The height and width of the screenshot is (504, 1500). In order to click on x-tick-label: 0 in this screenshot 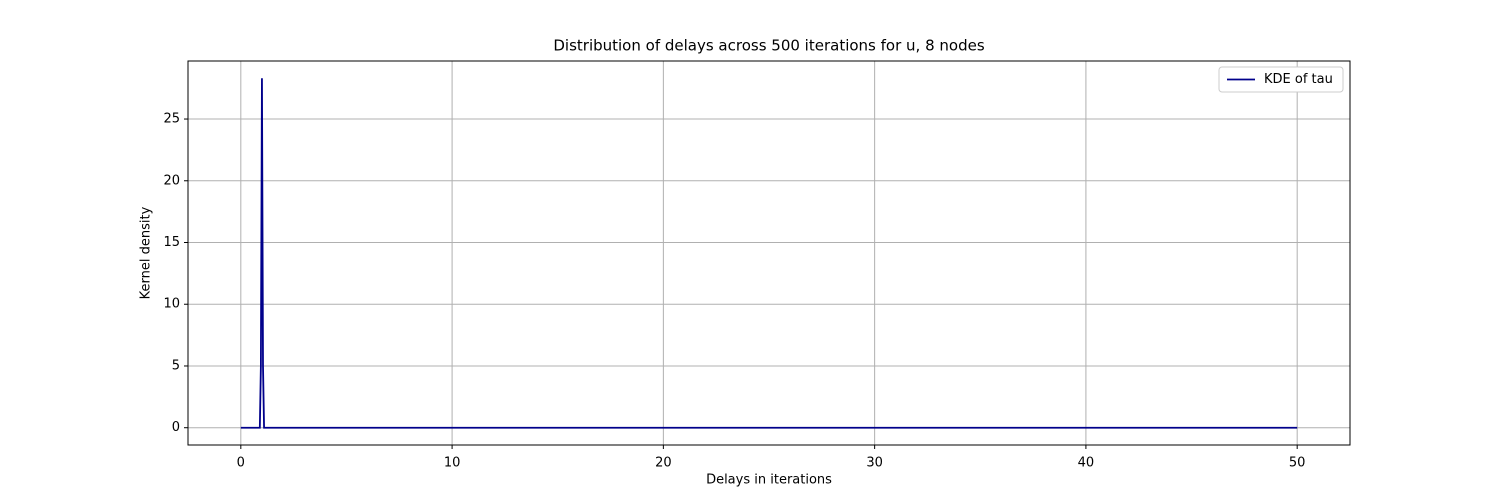, I will do `click(241, 463)`.